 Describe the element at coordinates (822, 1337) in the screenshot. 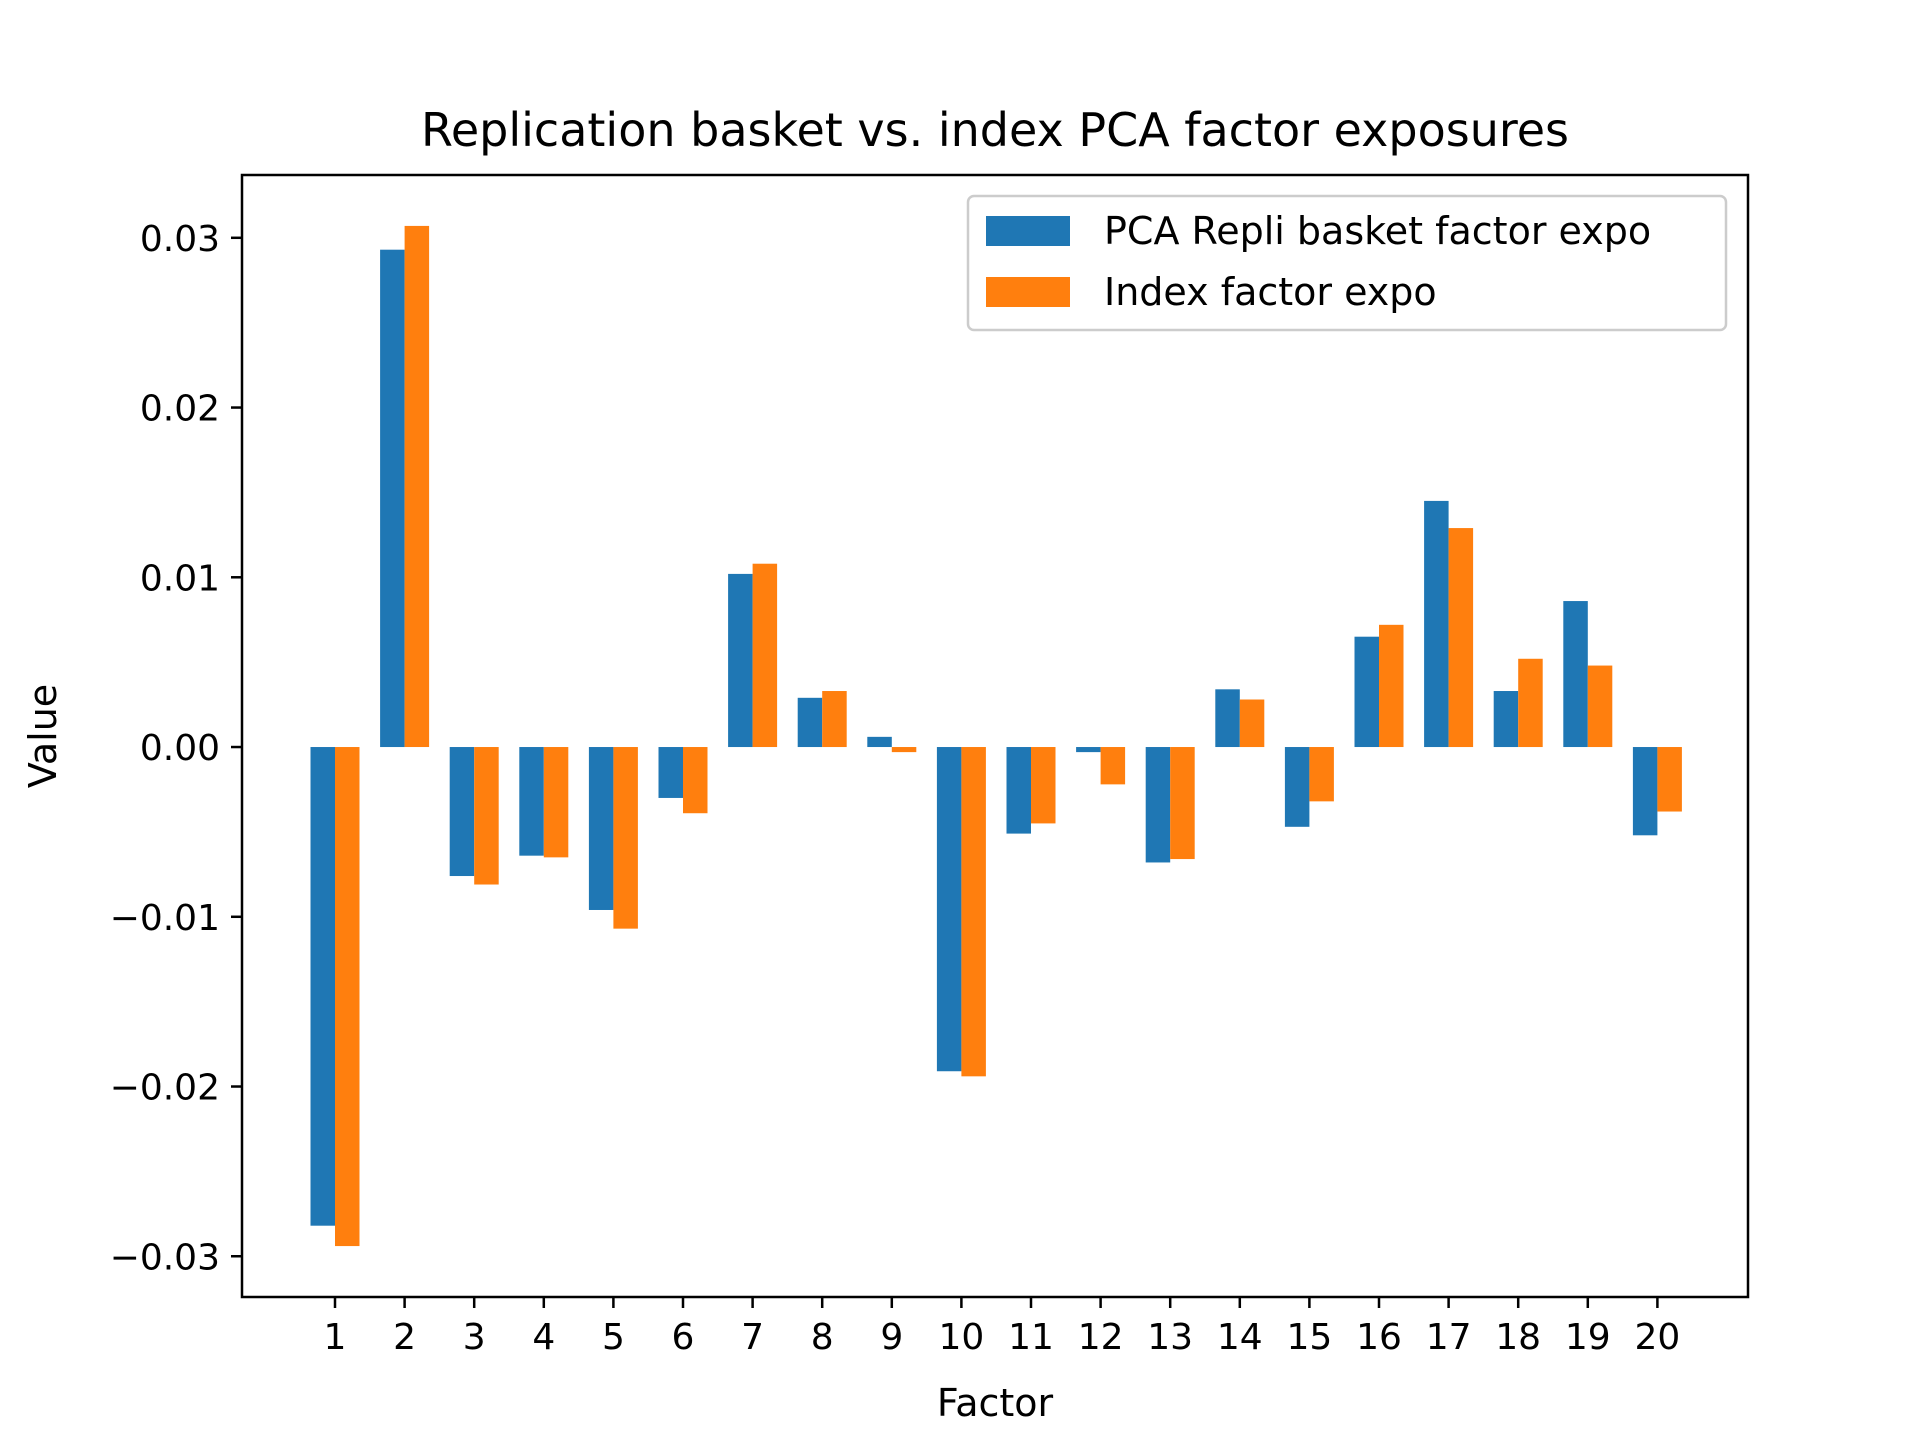

I see `x-tick-label: 8` at that location.